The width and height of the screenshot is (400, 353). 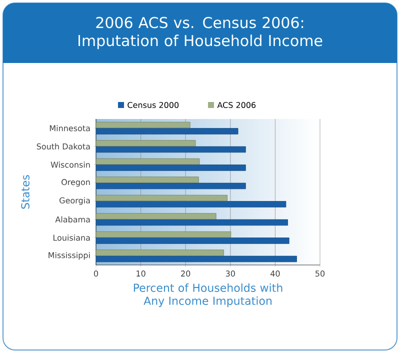 I want to click on legend-label: ACS 2006, so click(x=236, y=105).